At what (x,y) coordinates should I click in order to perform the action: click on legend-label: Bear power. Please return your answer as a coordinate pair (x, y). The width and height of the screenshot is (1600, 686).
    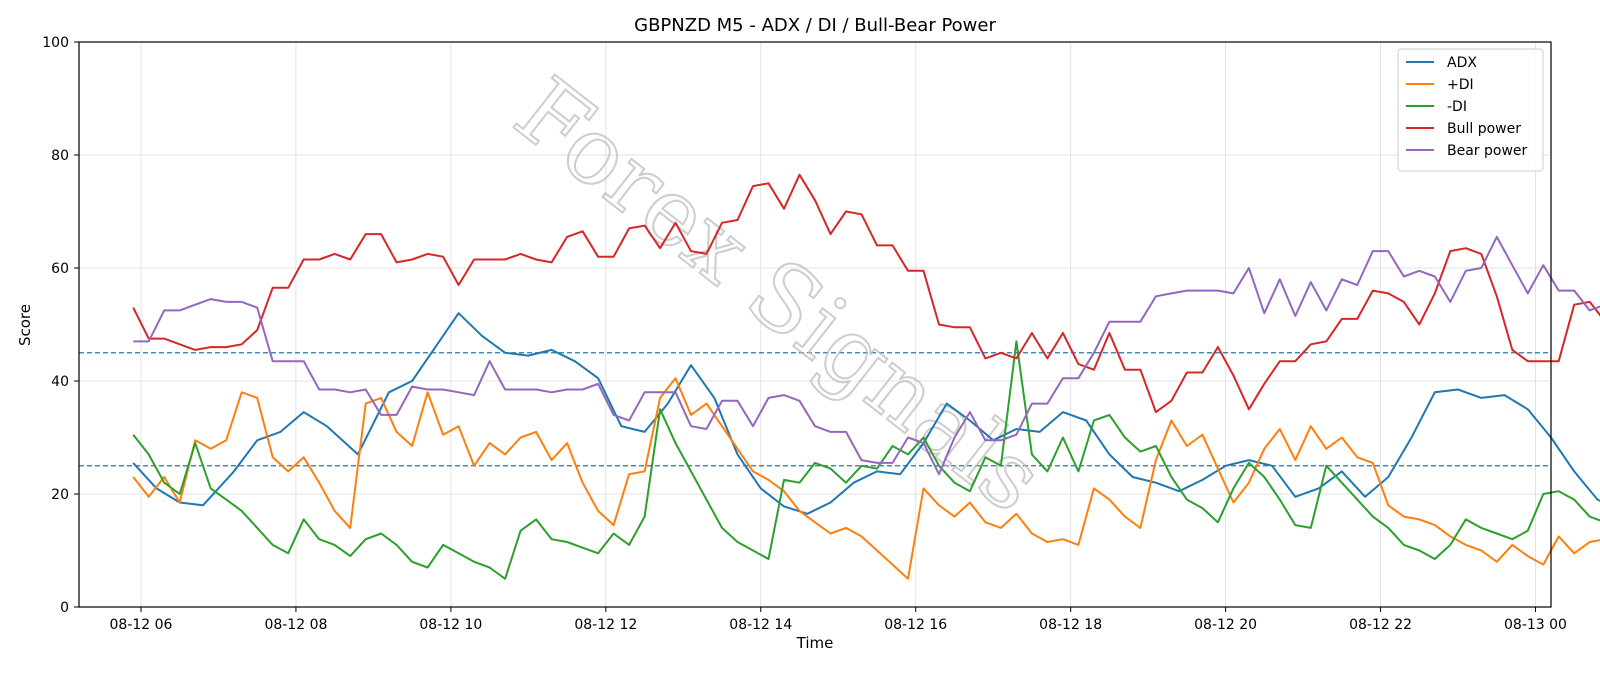
    Looking at the image, I should click on (1487, 151).